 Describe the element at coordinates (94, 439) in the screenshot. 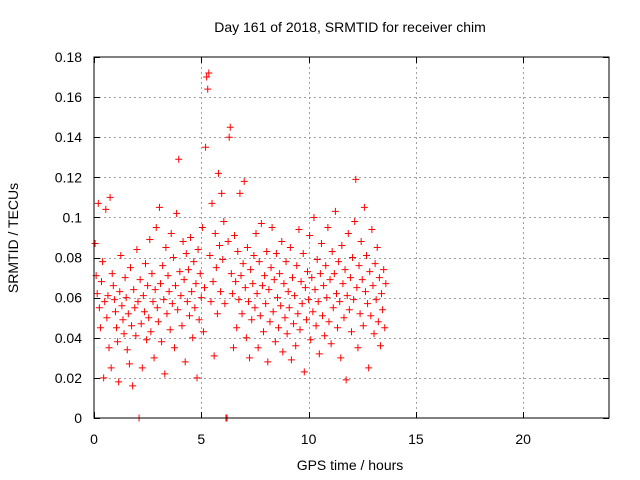

I see `x-tick-label: 0` at that location.